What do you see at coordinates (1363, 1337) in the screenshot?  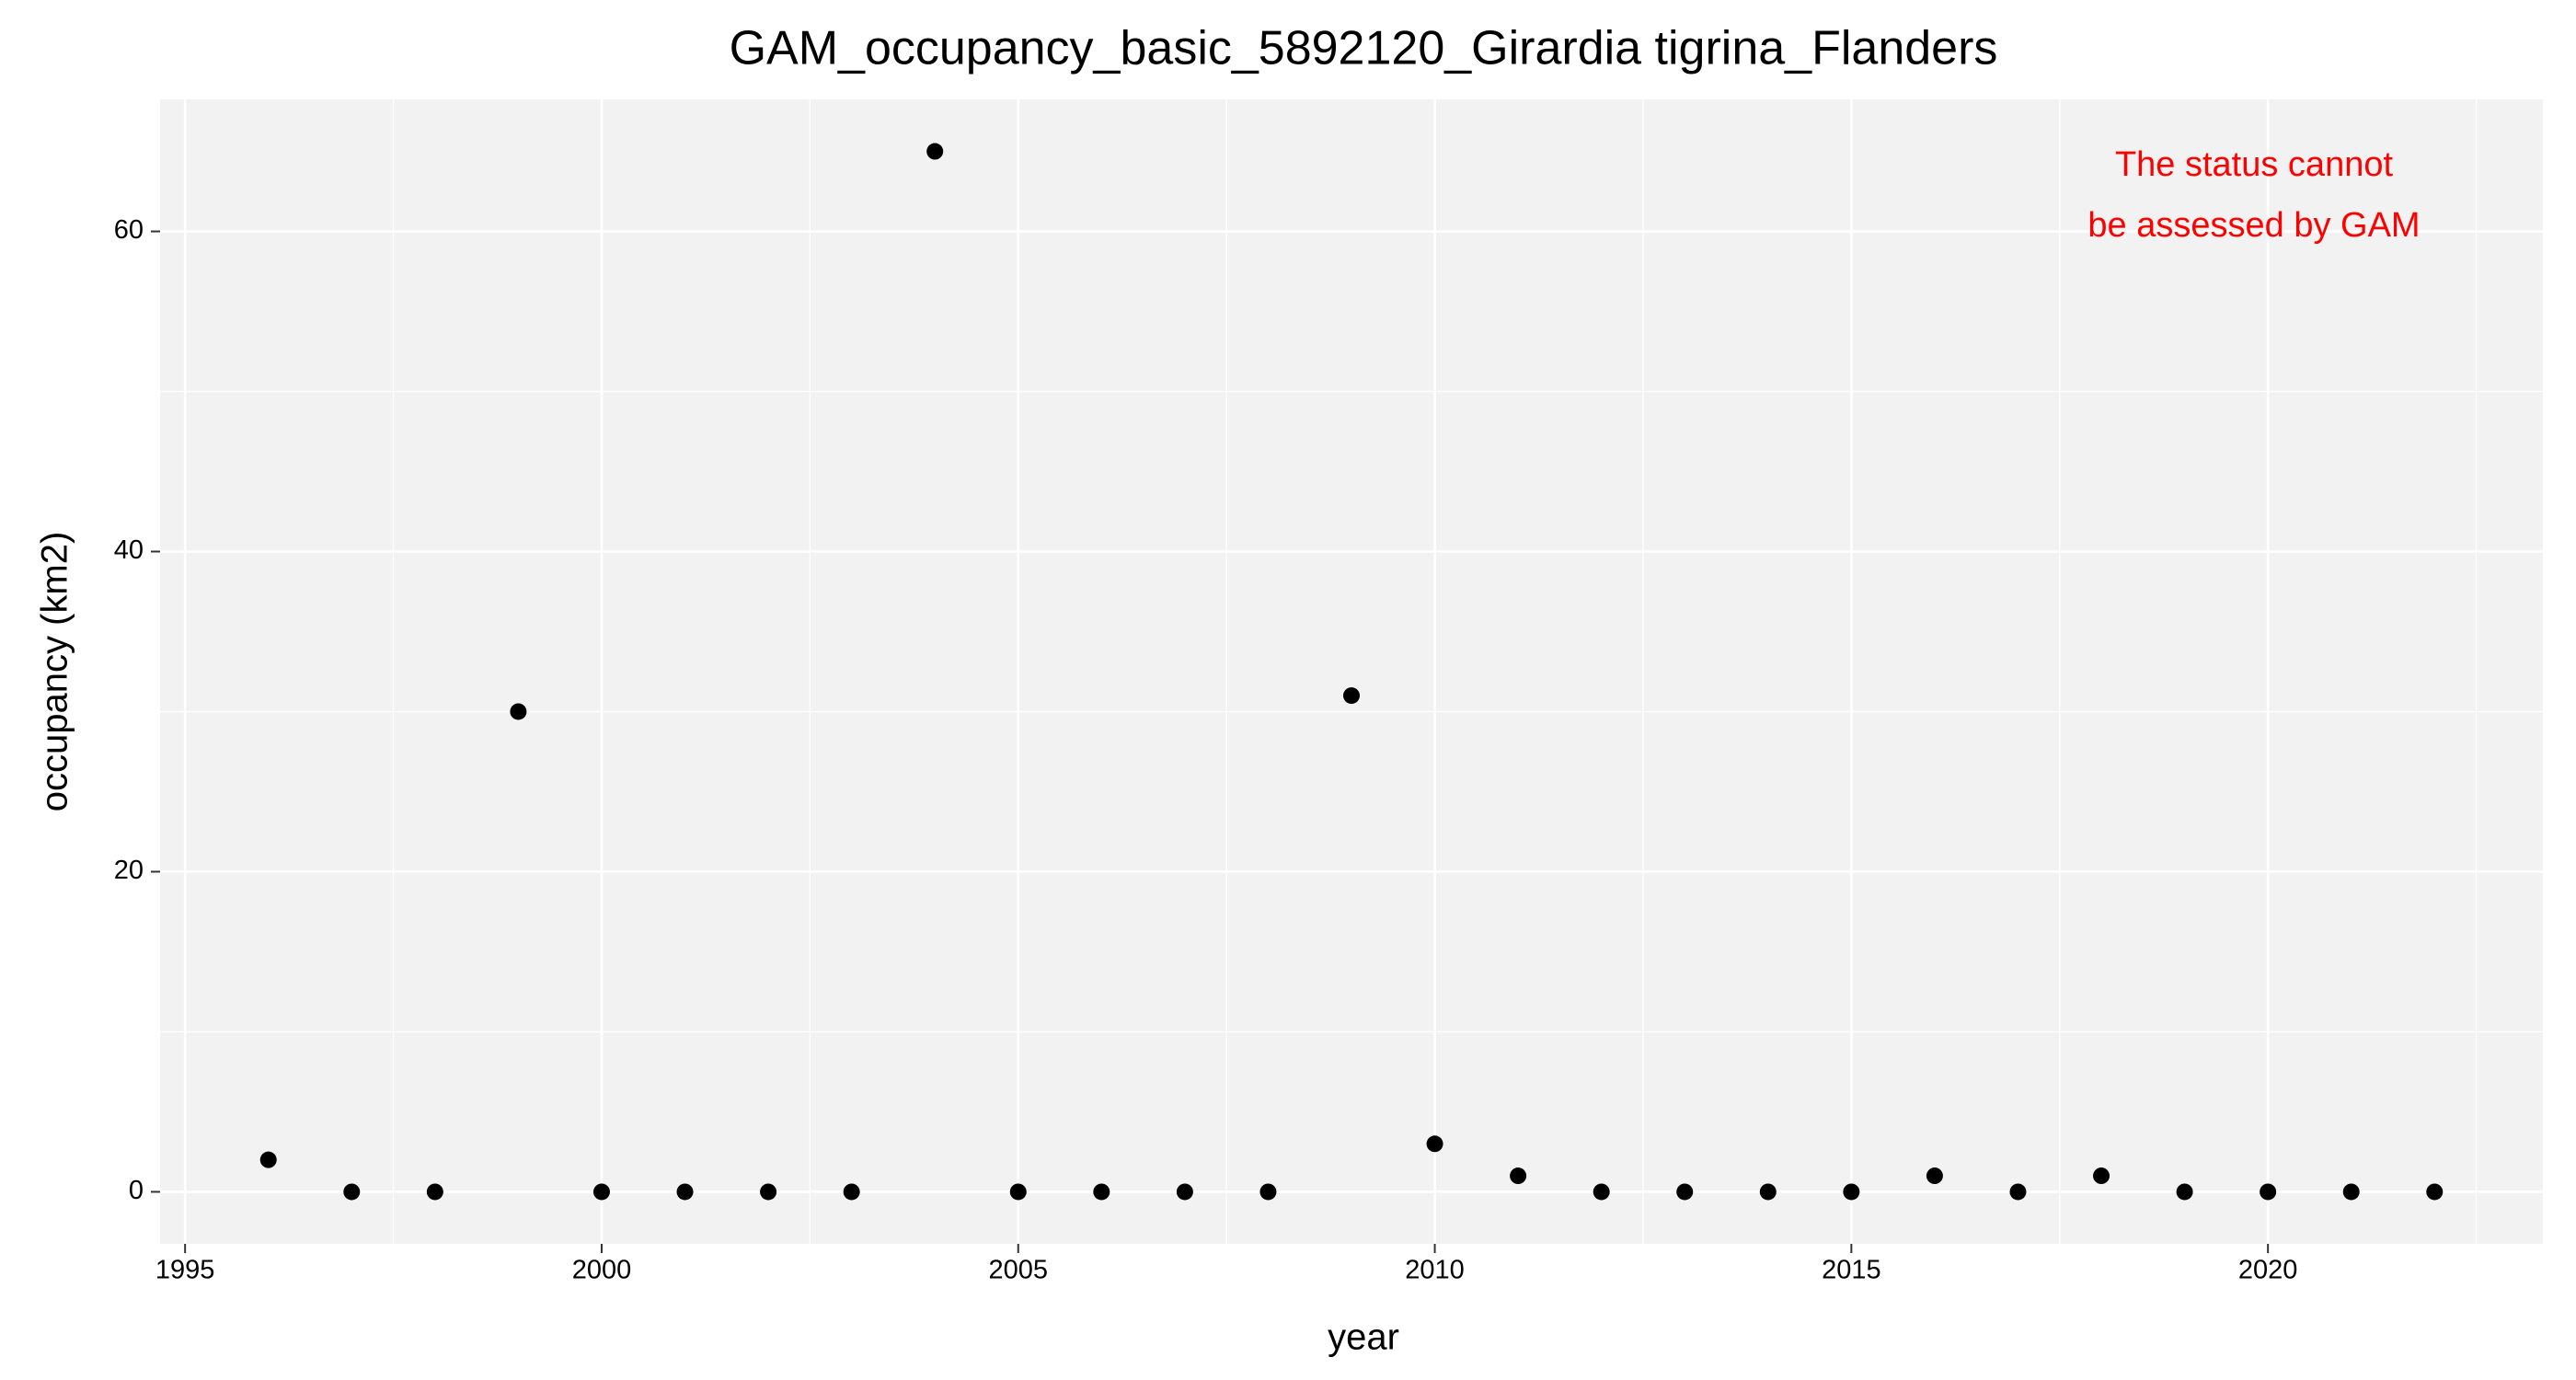 I see `x-axis-label: year` at bounding box center [1363, 1337].